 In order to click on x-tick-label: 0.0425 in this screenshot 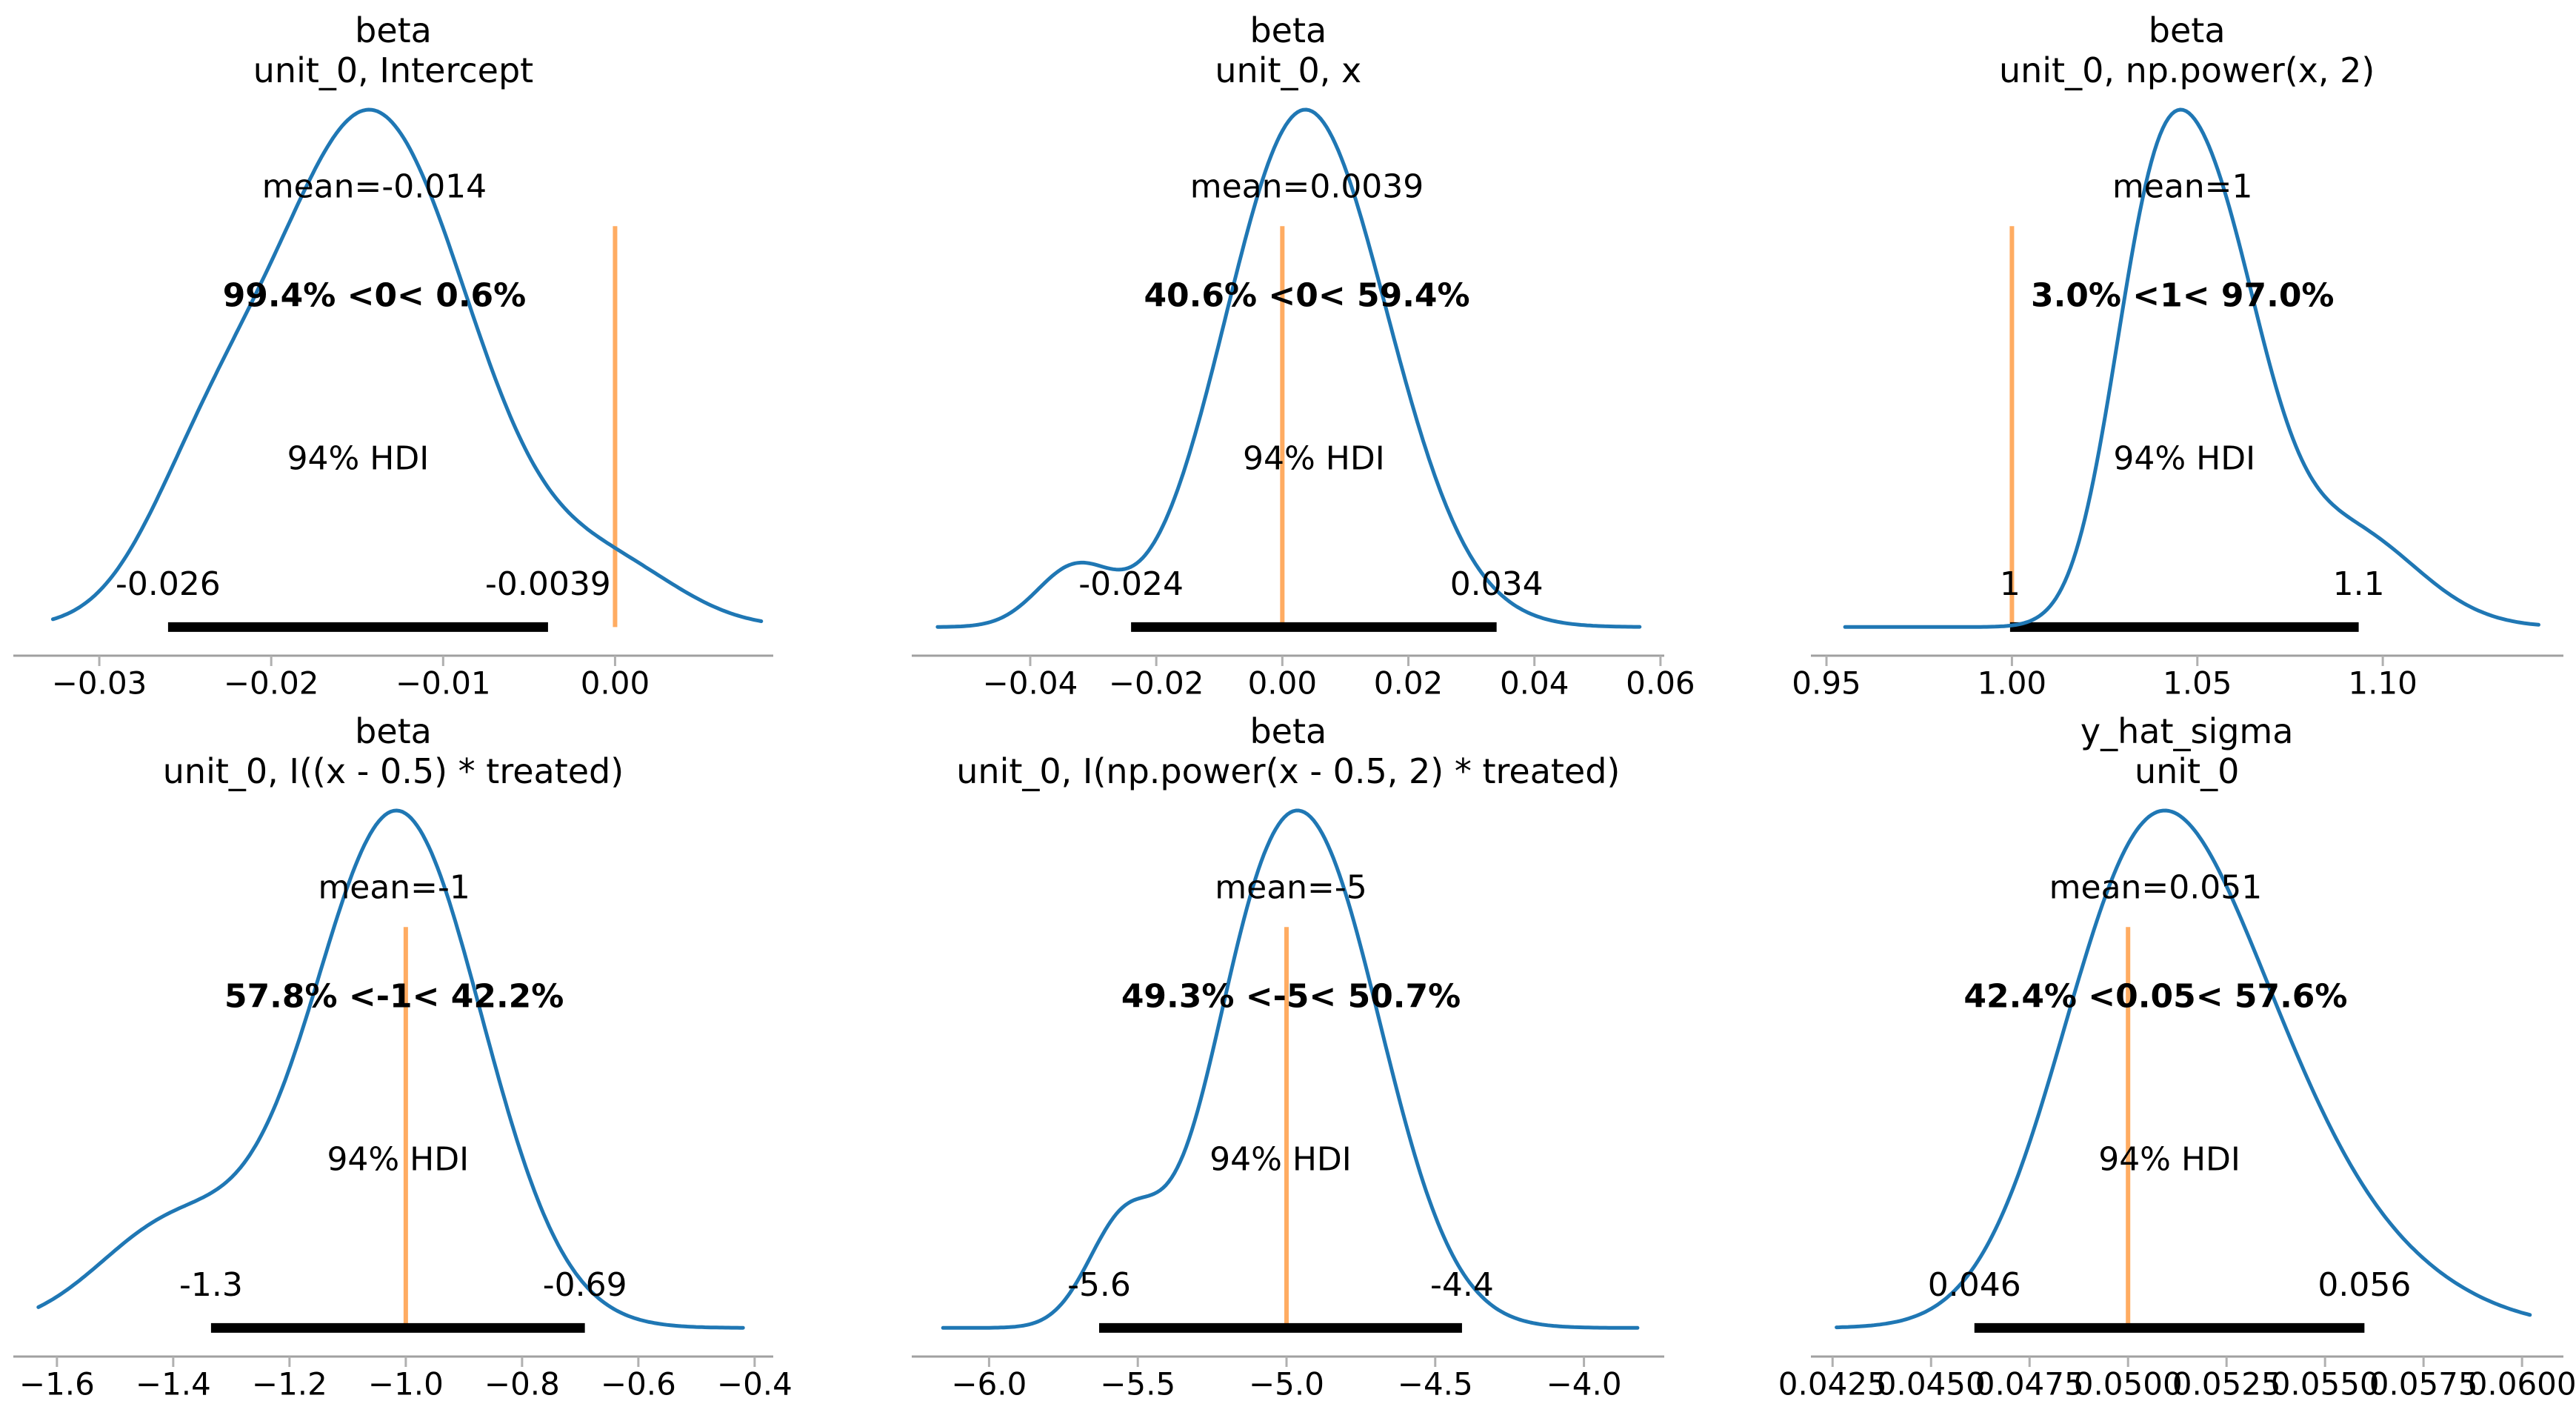, I will do `click(1832, 1383)`.